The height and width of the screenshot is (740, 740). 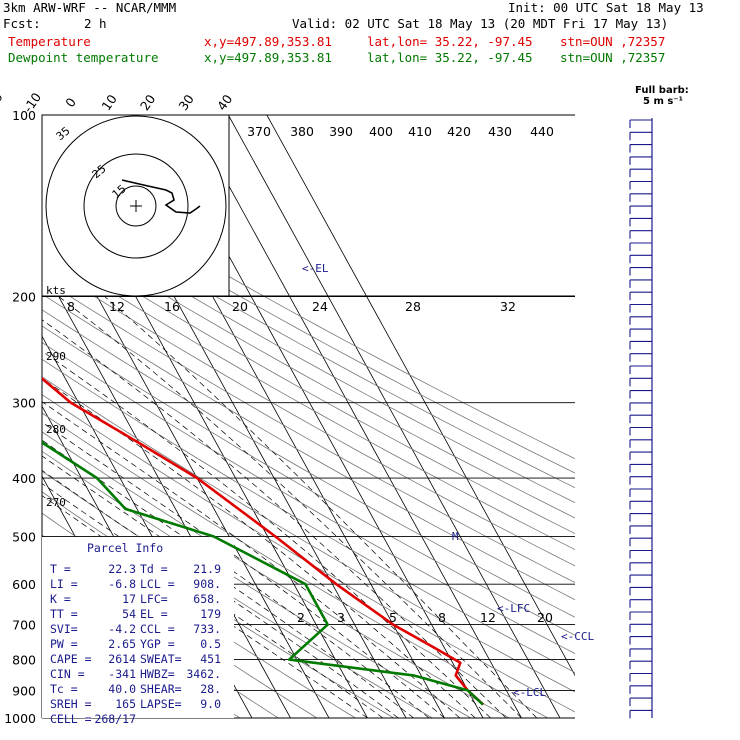 I want to click on el-marker: <-EL, so click(x=315, y=268).